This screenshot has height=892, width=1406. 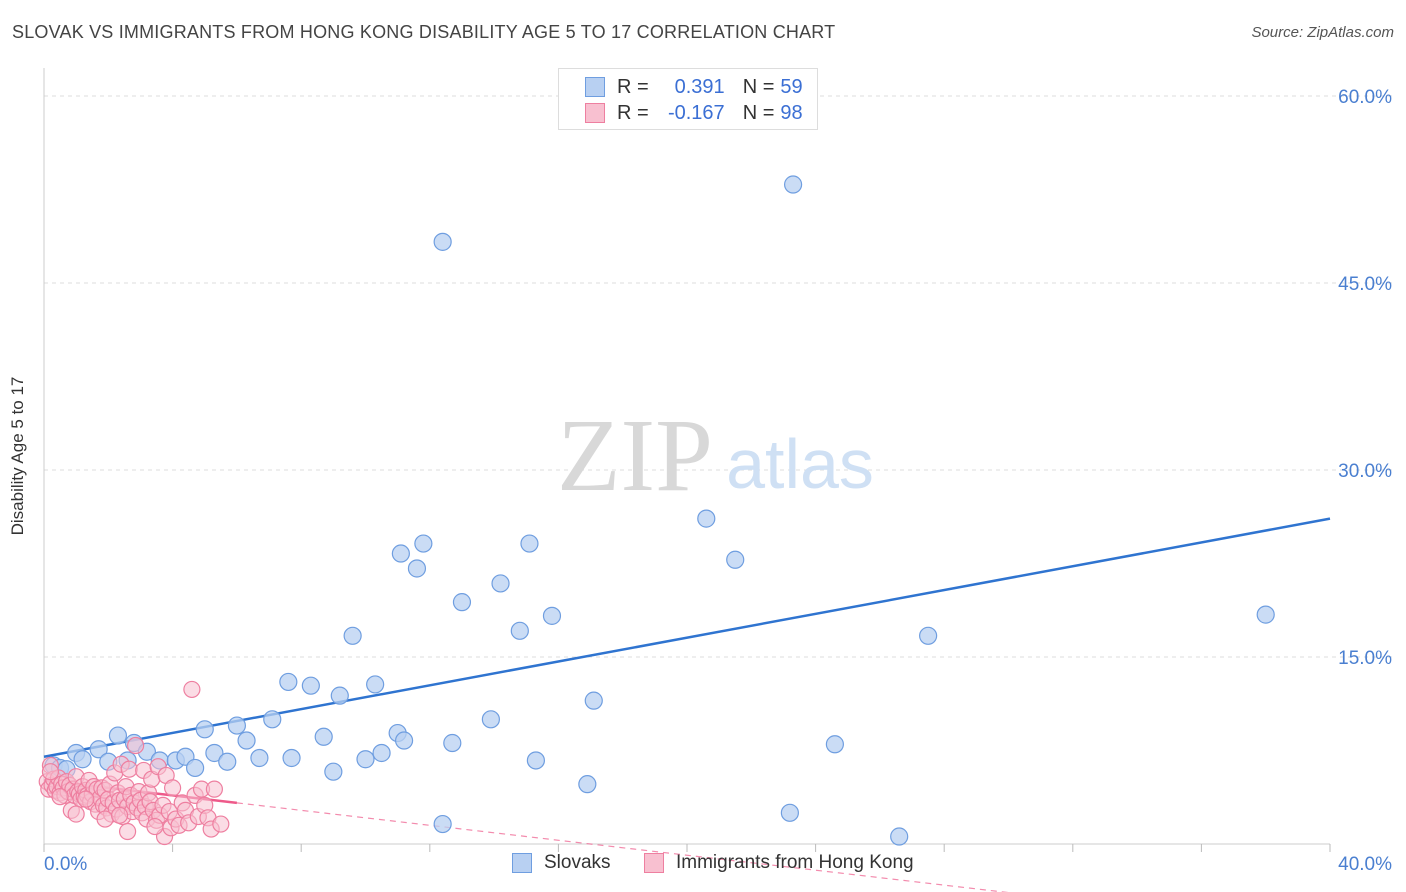 I want to click on bottom-legend-swatch-blue, so click(x=522, y=863).